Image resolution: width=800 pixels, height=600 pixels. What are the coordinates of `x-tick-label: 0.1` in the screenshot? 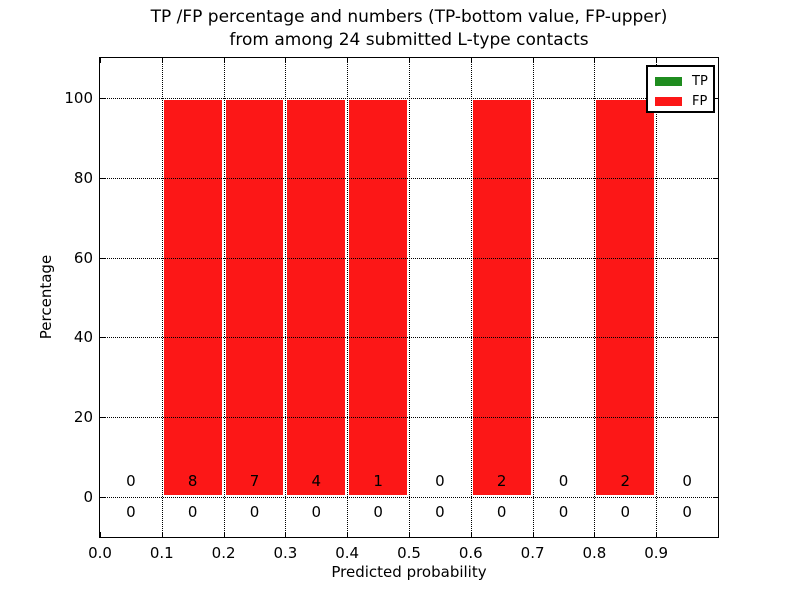 It's located at (161, 553).